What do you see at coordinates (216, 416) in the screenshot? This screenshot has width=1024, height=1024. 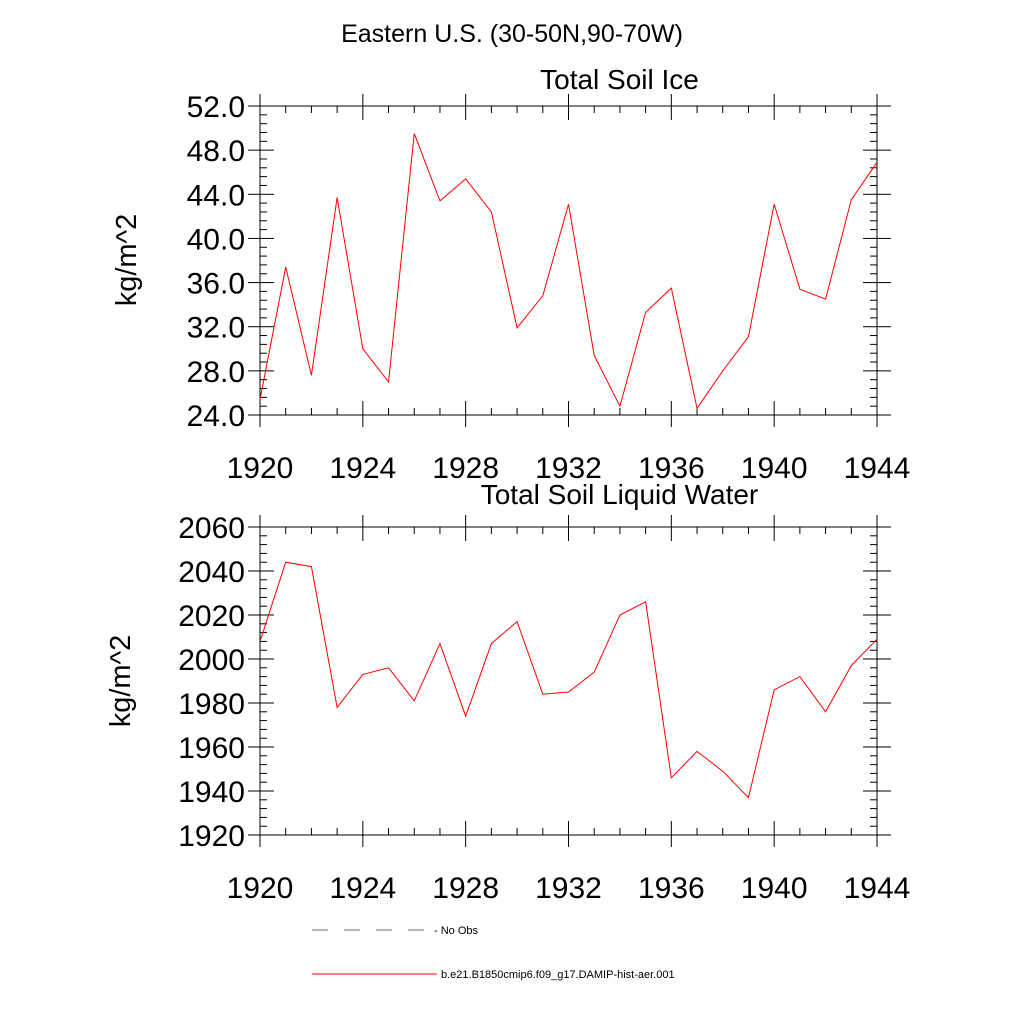 I see `y-tick-label: 24.0` at bounding box center [216, 416].